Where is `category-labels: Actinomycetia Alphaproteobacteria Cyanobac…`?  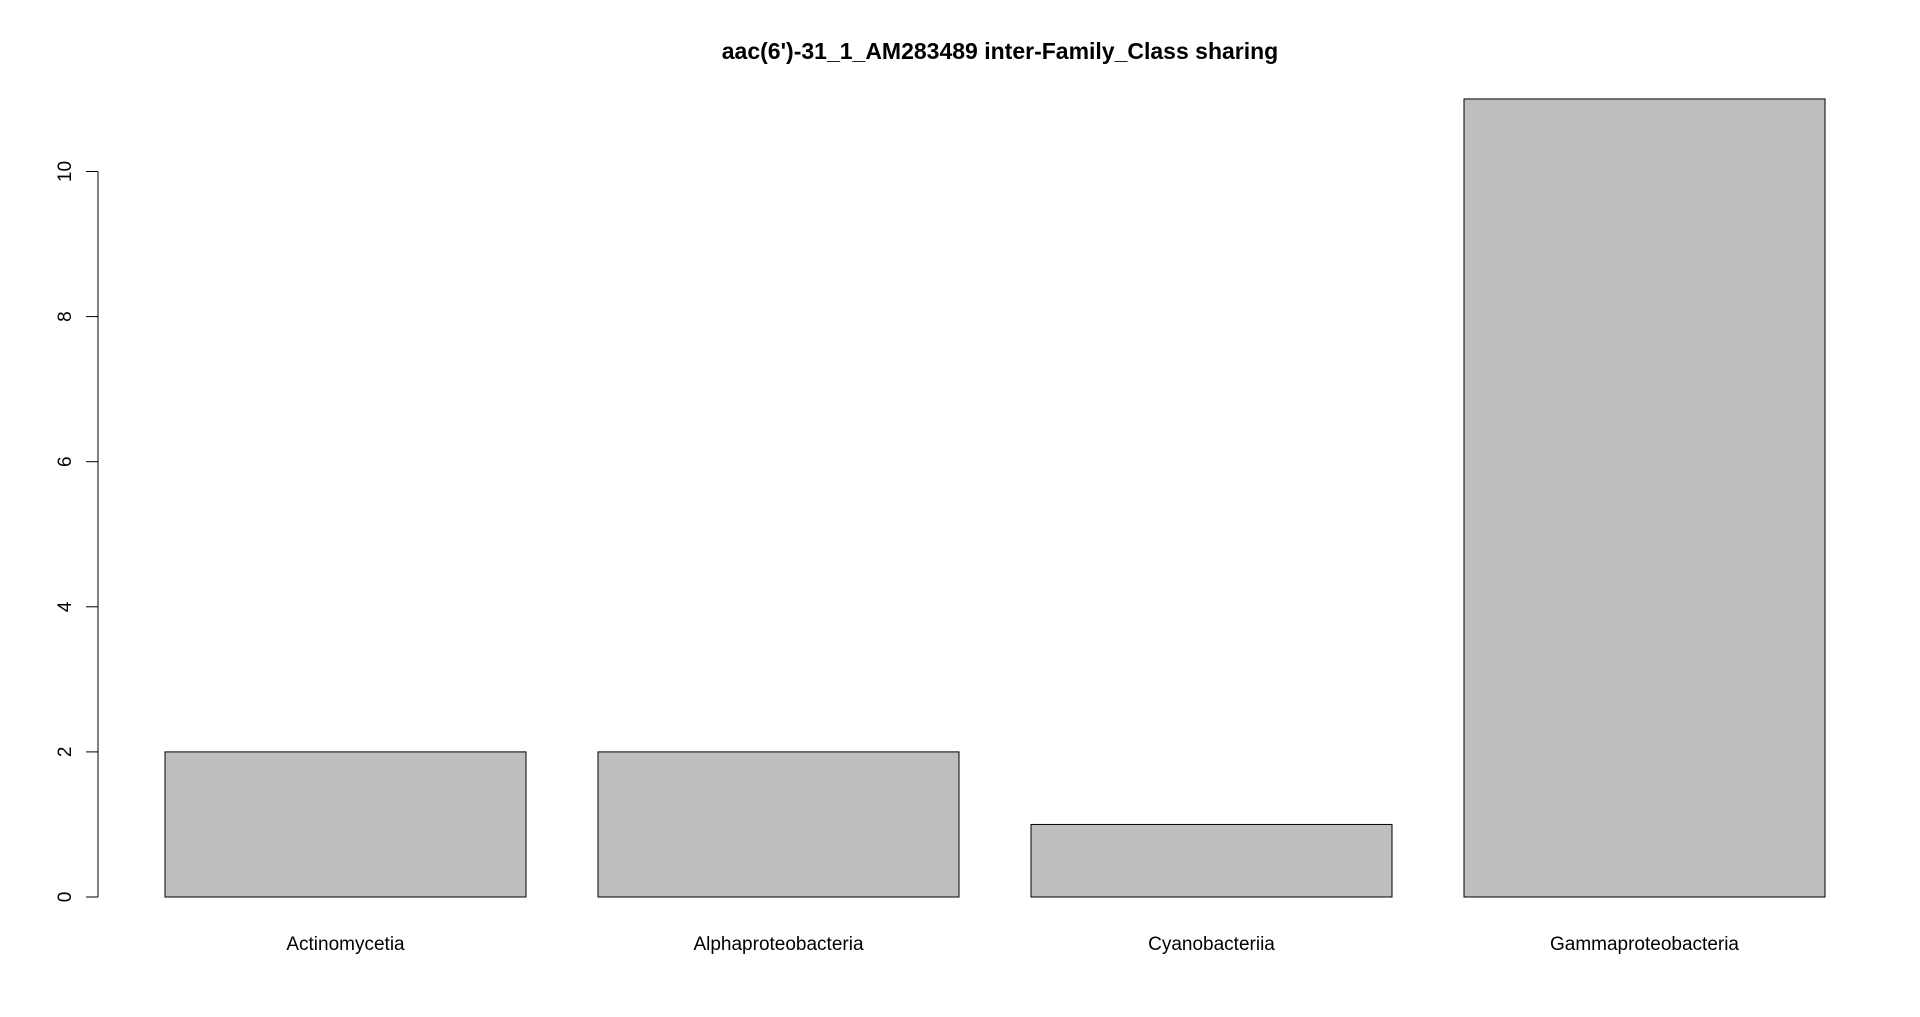
category-labels: Actinomycetia Alphaproteobacteria Cyanobac… is located at coordinates (1012, 944).